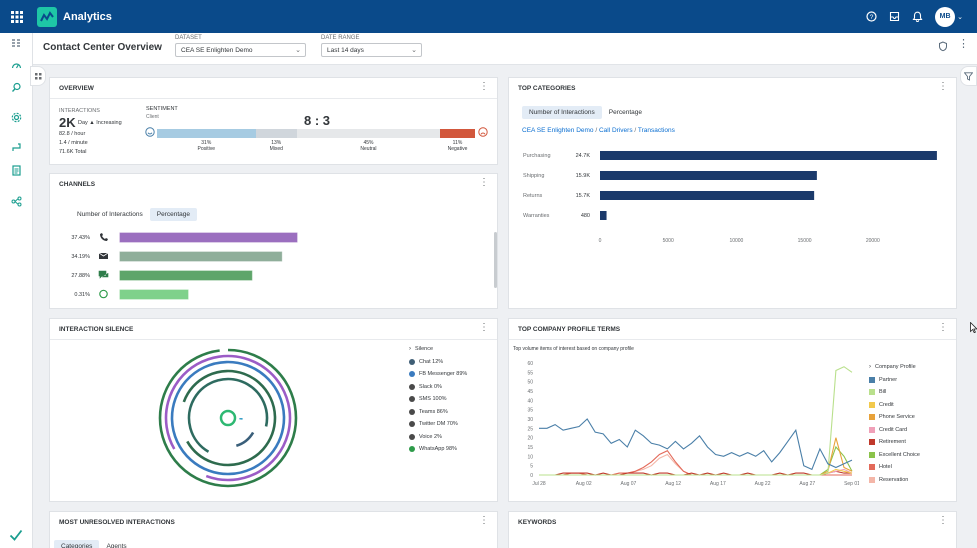  Describe the element at coordinates (912, 442) in the screenshot. I see `legend-item: Retirement` at that location.